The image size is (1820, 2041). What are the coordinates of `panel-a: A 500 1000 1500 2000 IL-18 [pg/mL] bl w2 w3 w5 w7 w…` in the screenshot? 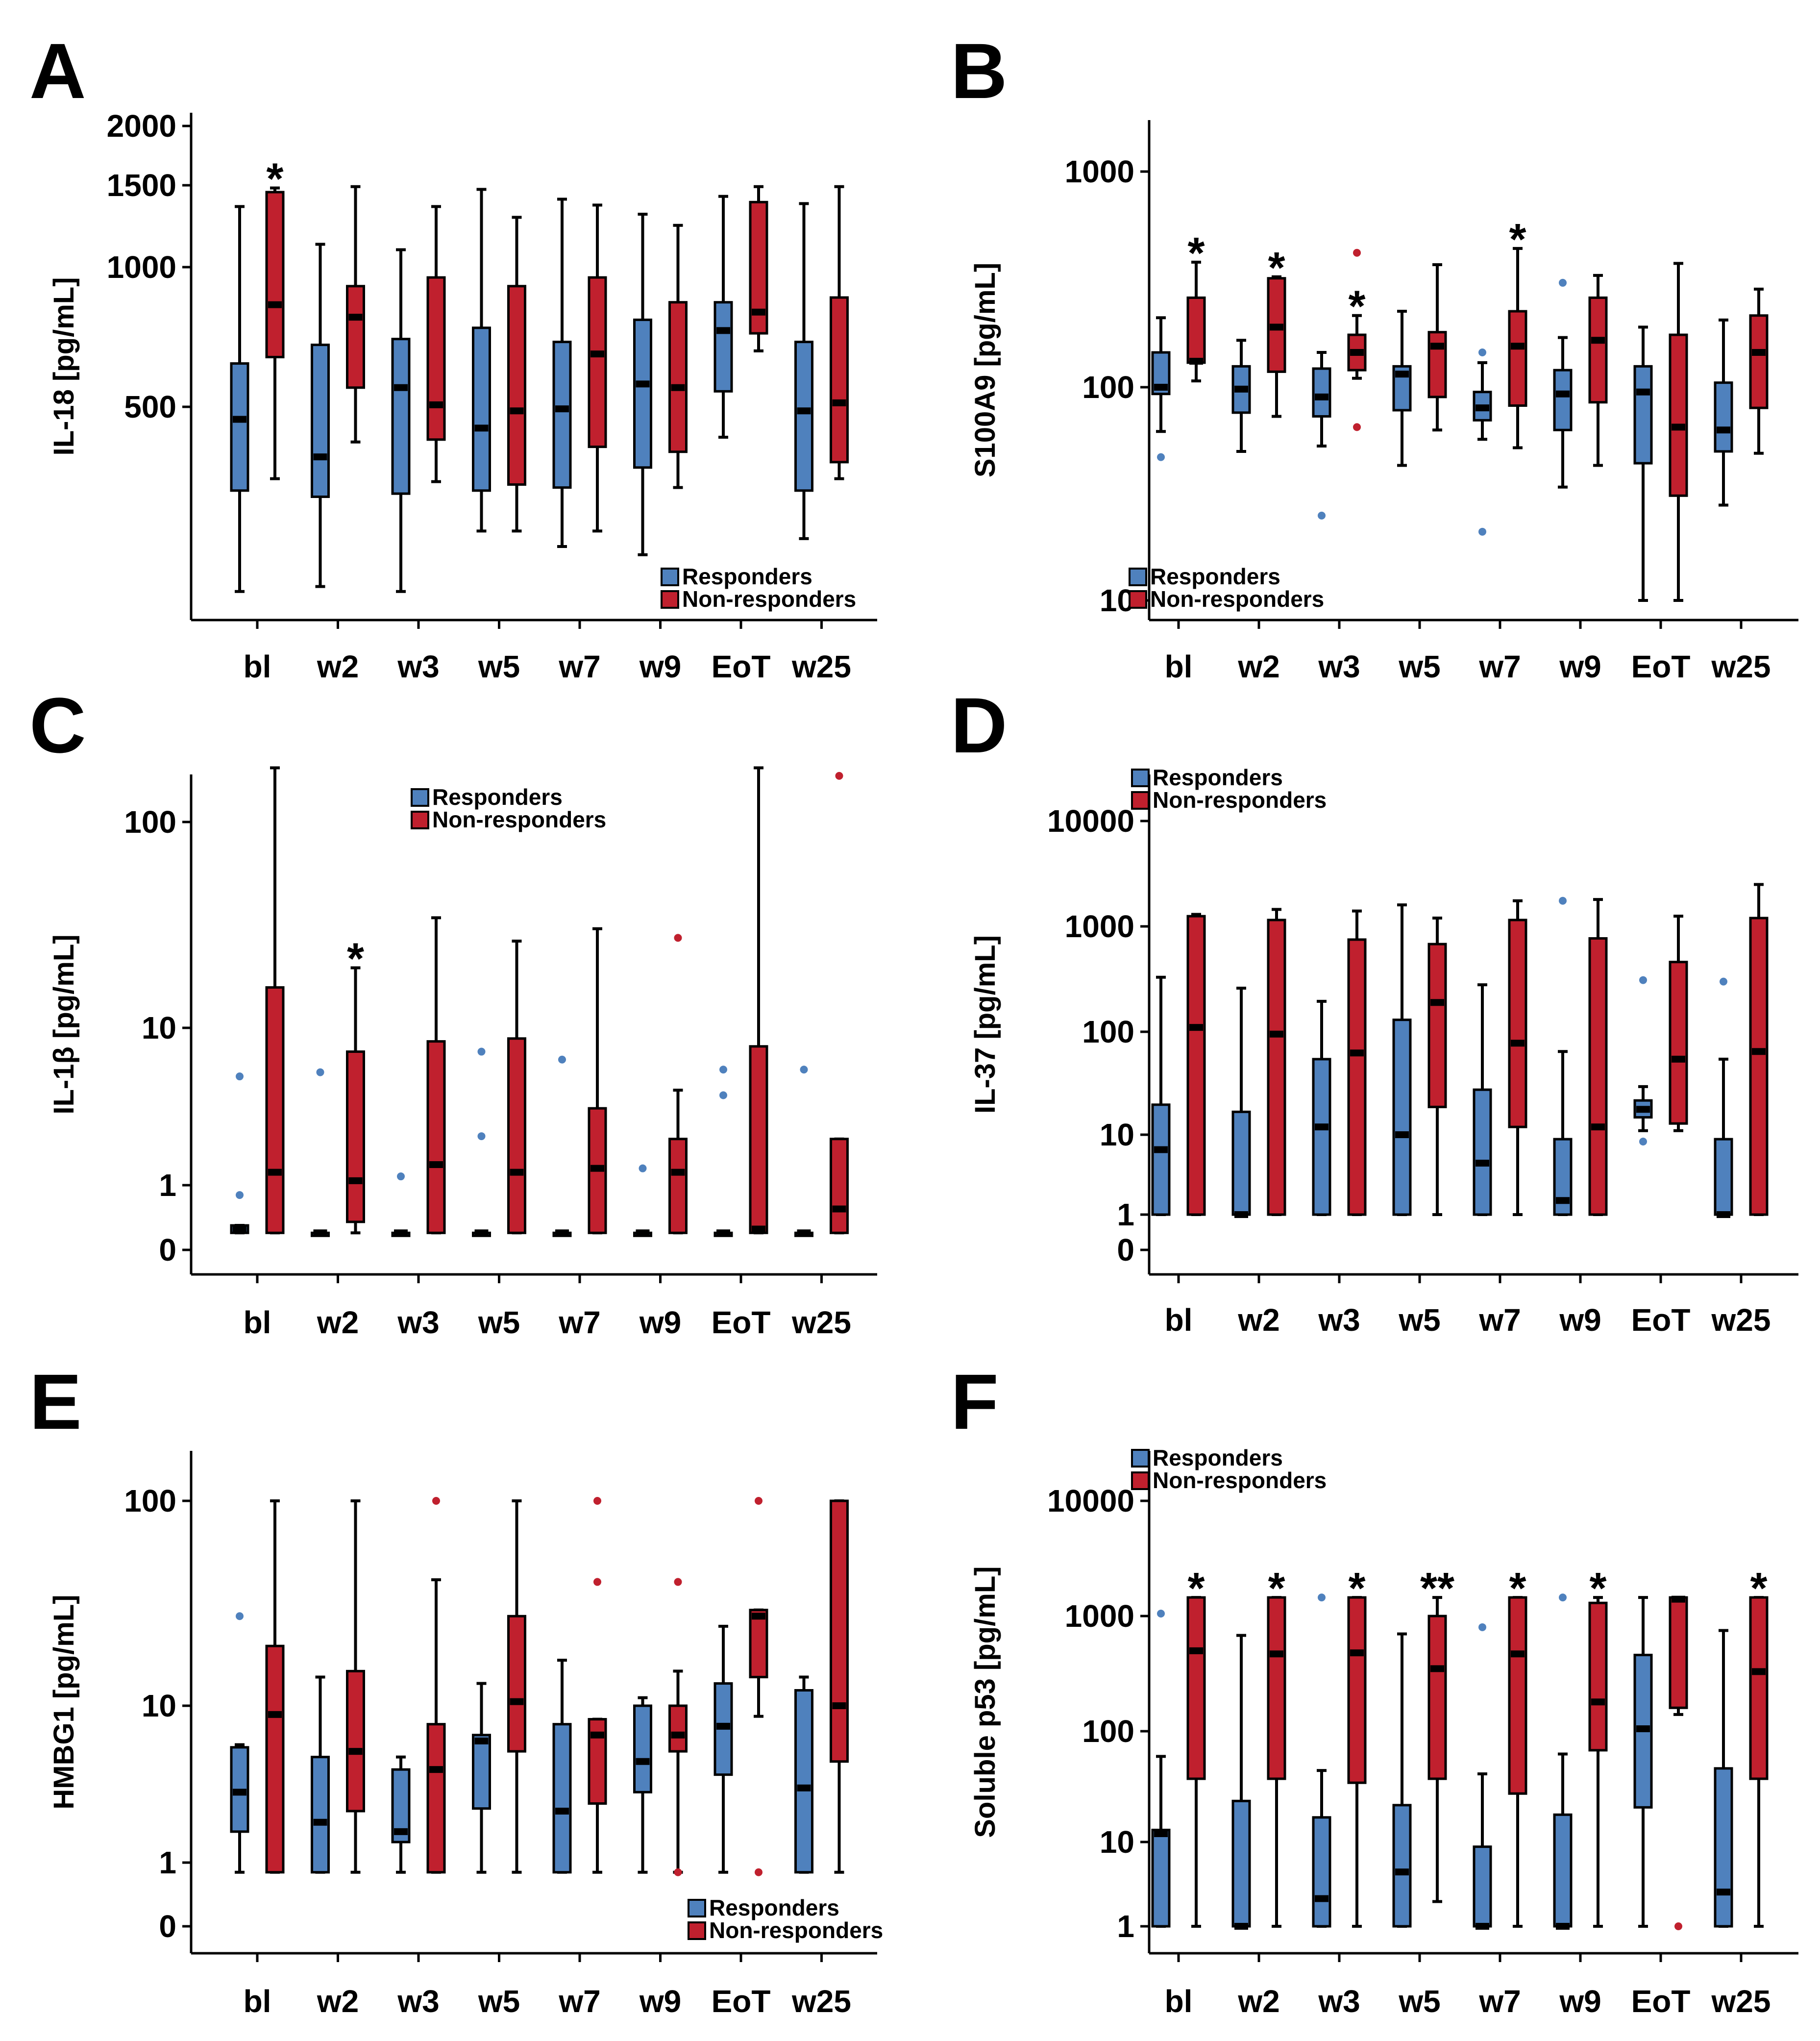 It's located at (453, 355).